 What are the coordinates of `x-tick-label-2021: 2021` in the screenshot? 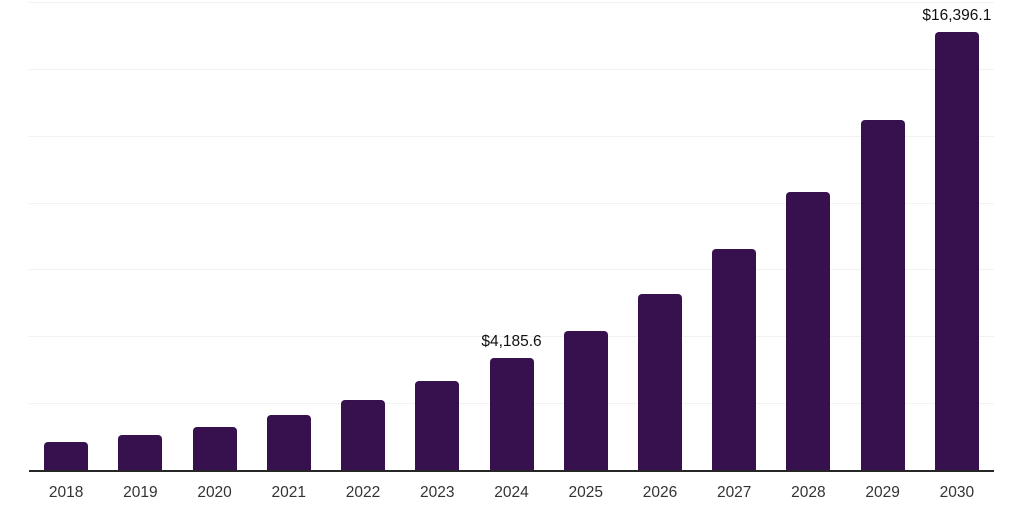 It's located at (289, 492).